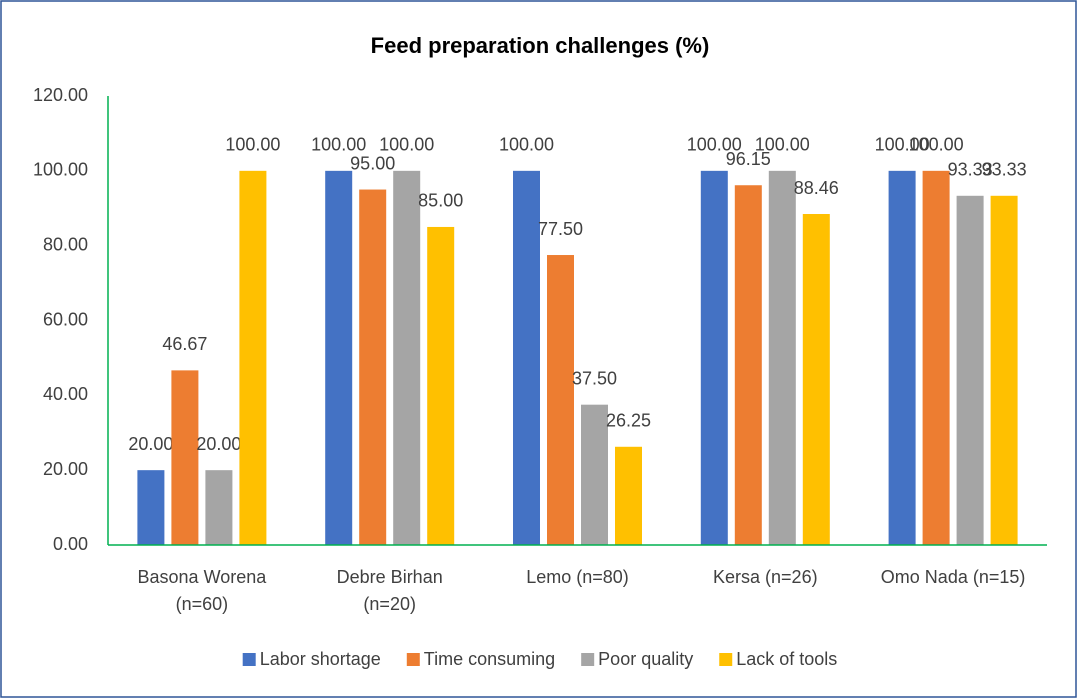 The width and height of the screenshot is (1077, 698). Describe the element at coordinates (786, 659) in the screenshot. I see `legend-label: Lack of tools` at that location.